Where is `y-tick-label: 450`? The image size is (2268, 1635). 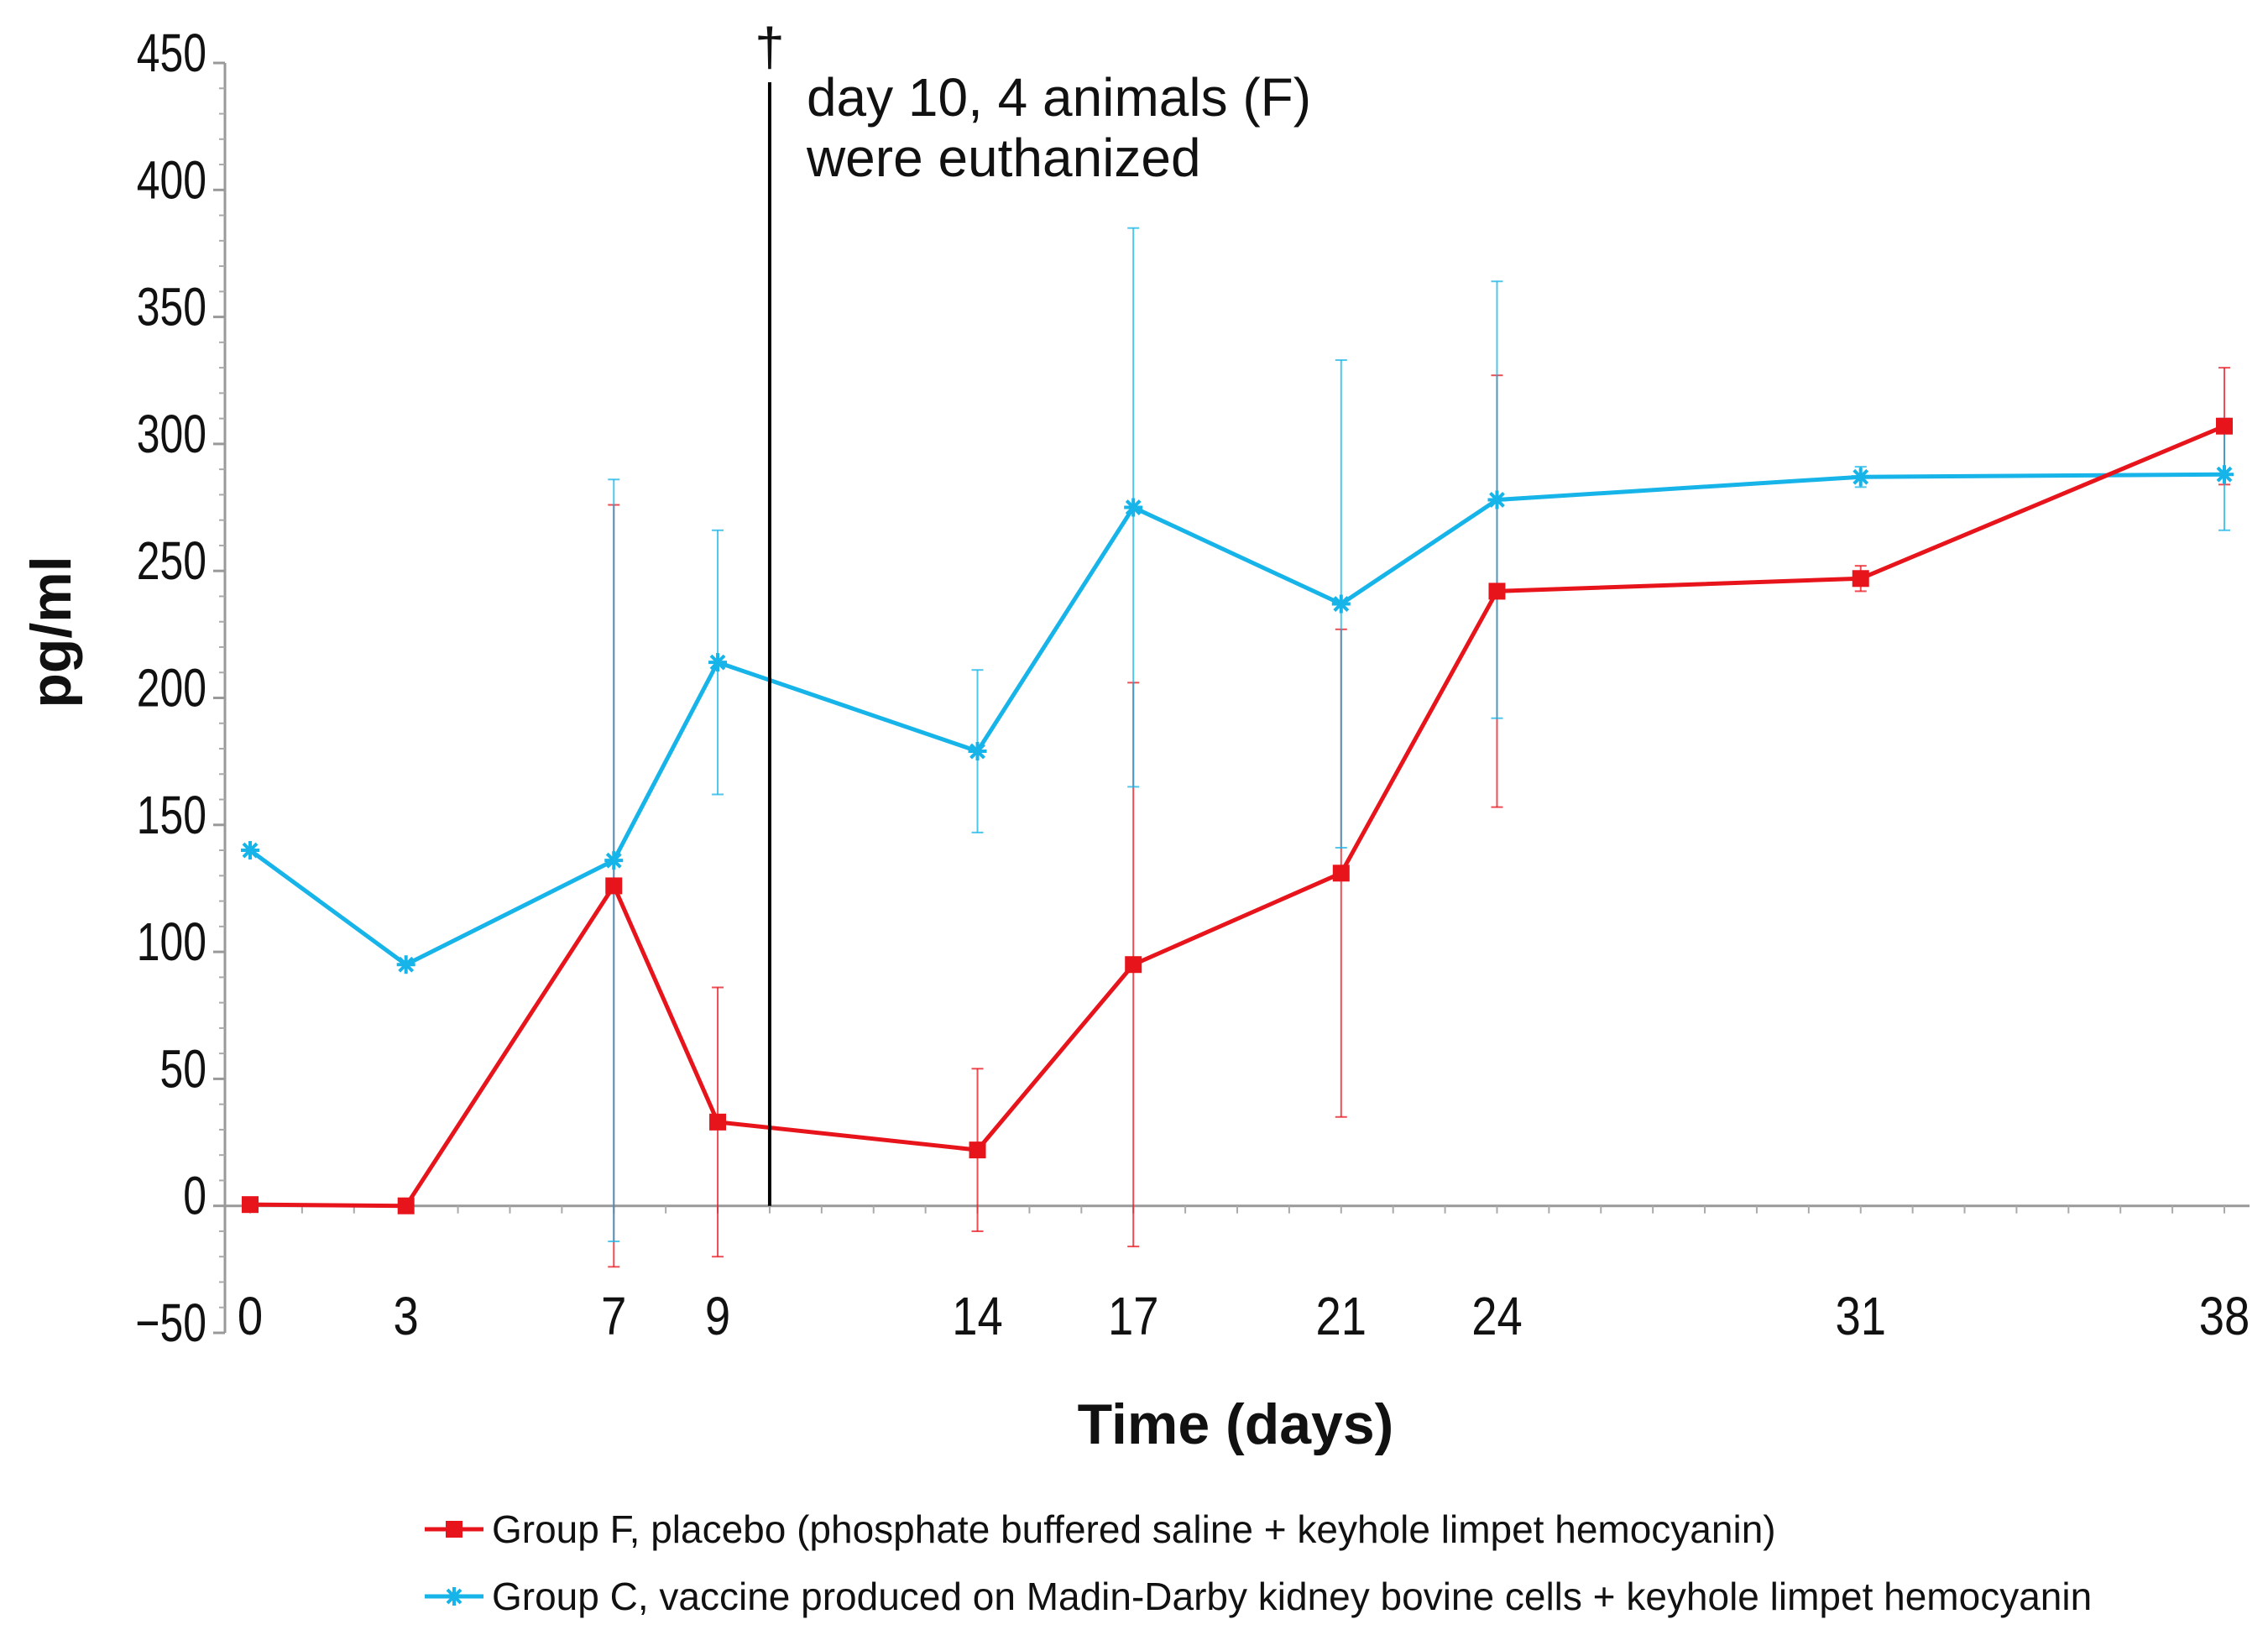 y-tick-label: 450 is located at coordinates (171, 53).